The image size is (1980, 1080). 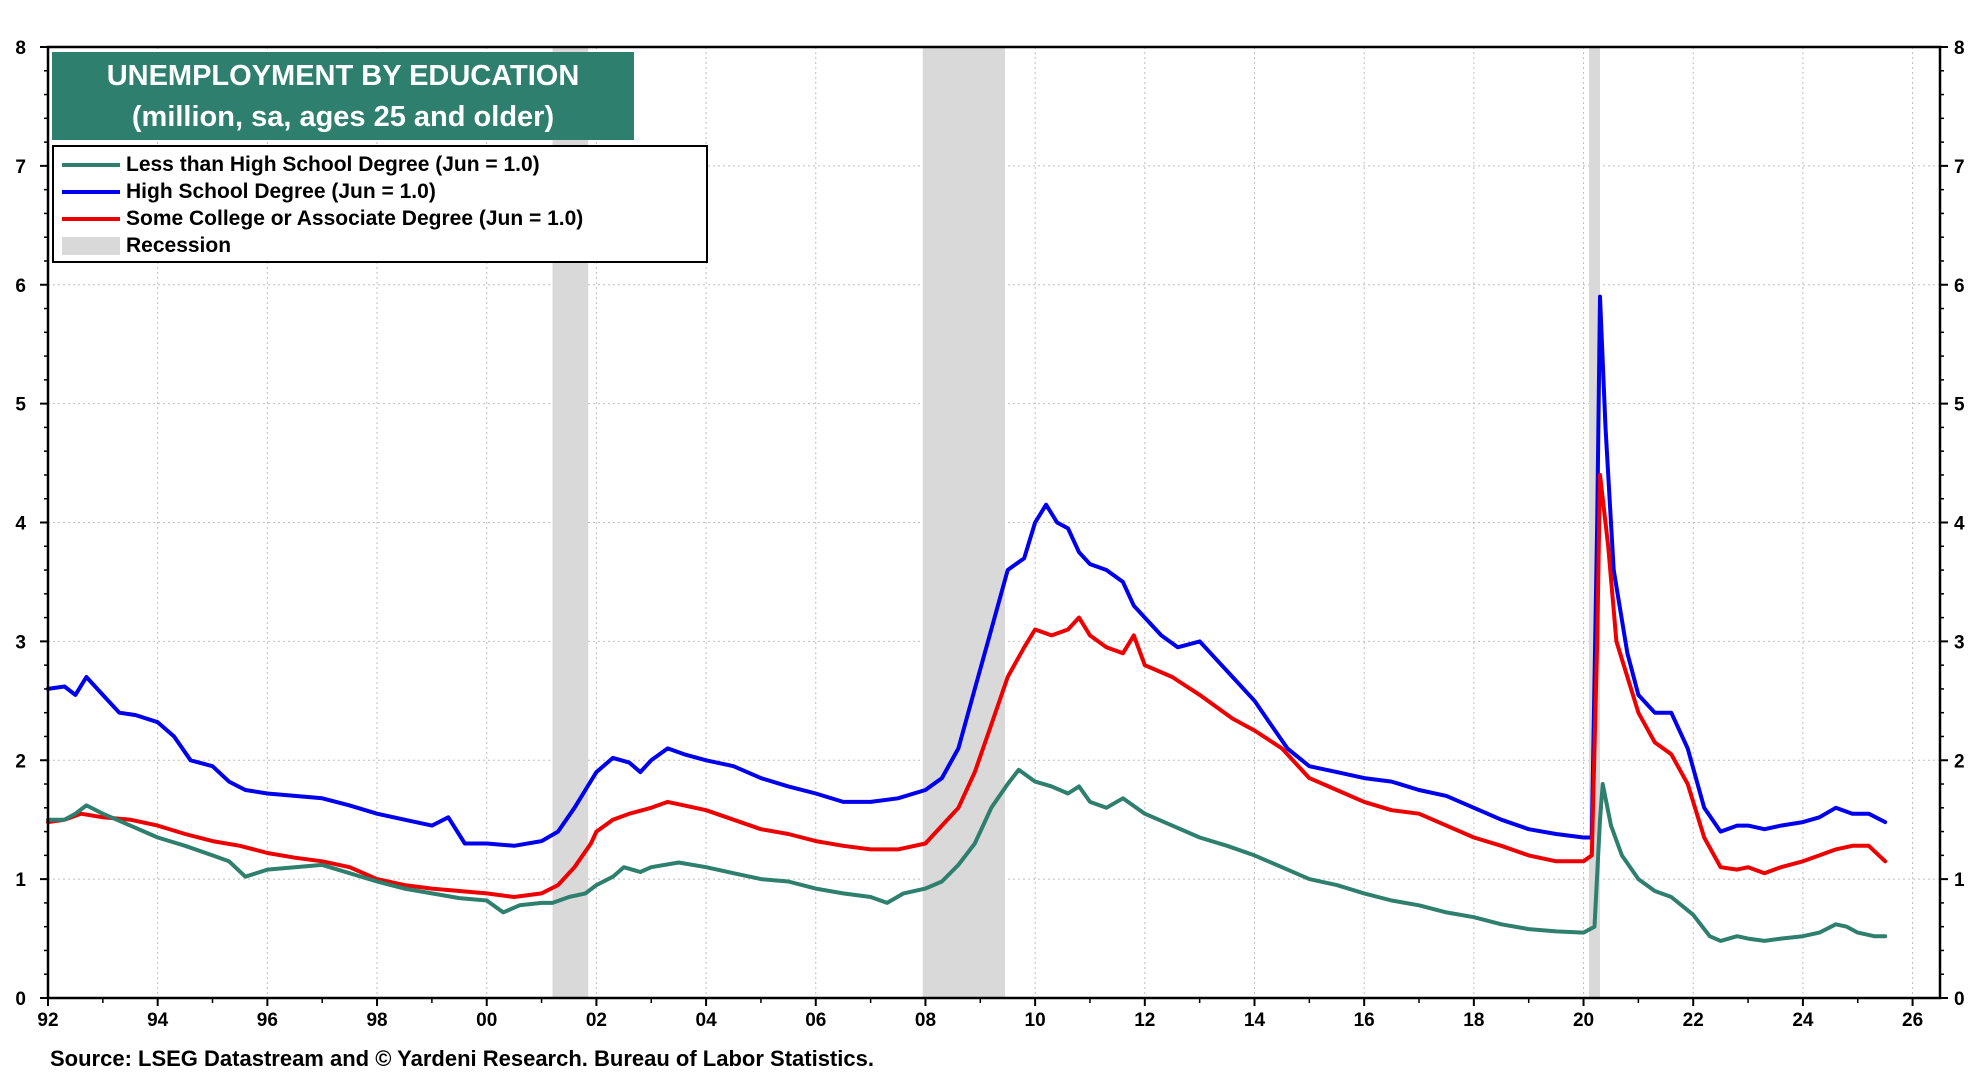 I want to click on x-tick-label: 10, so click(x=1035, y=1020).